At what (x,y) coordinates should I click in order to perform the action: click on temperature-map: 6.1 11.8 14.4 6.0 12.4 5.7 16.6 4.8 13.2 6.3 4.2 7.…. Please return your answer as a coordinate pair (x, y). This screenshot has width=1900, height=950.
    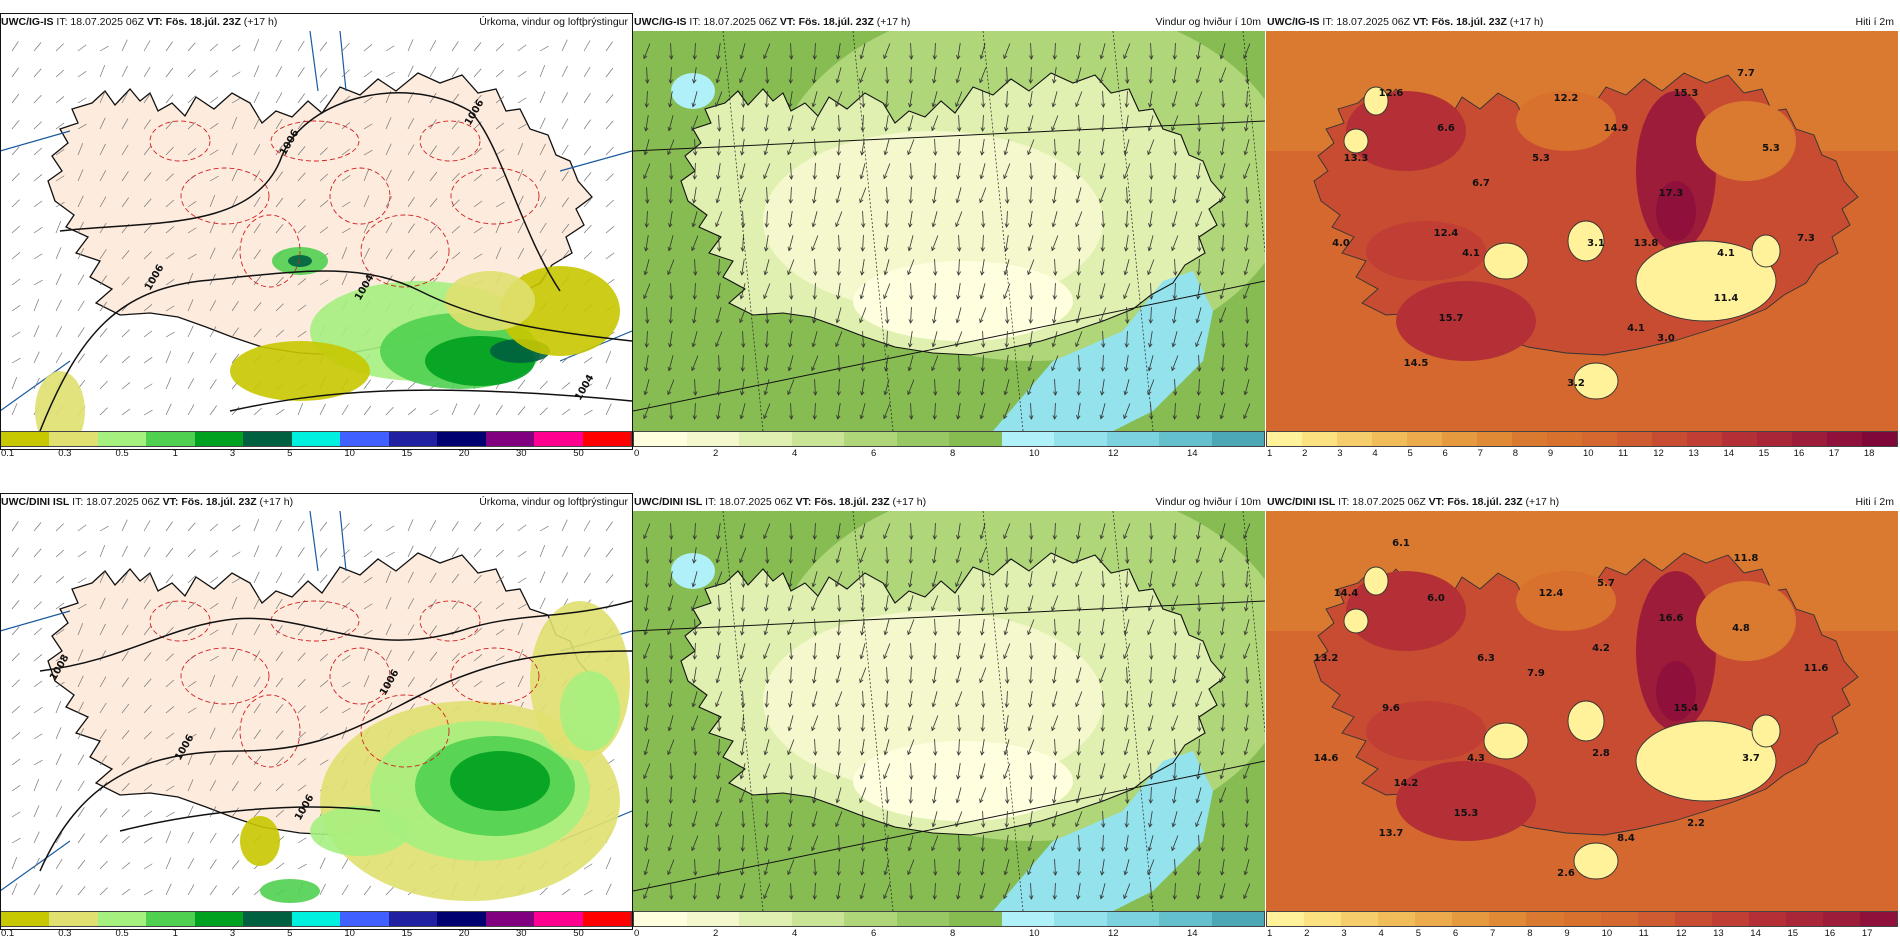
    Looking at the image, I should click on (1582, 711).